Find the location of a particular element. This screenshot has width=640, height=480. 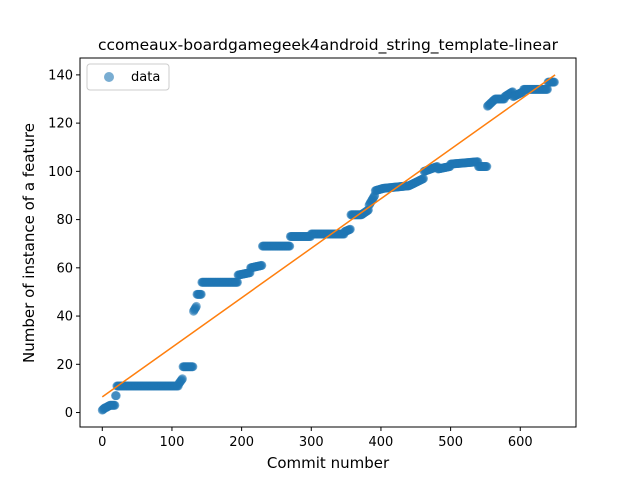

y-tick-label: 100 is located at coordinates (60, 172).